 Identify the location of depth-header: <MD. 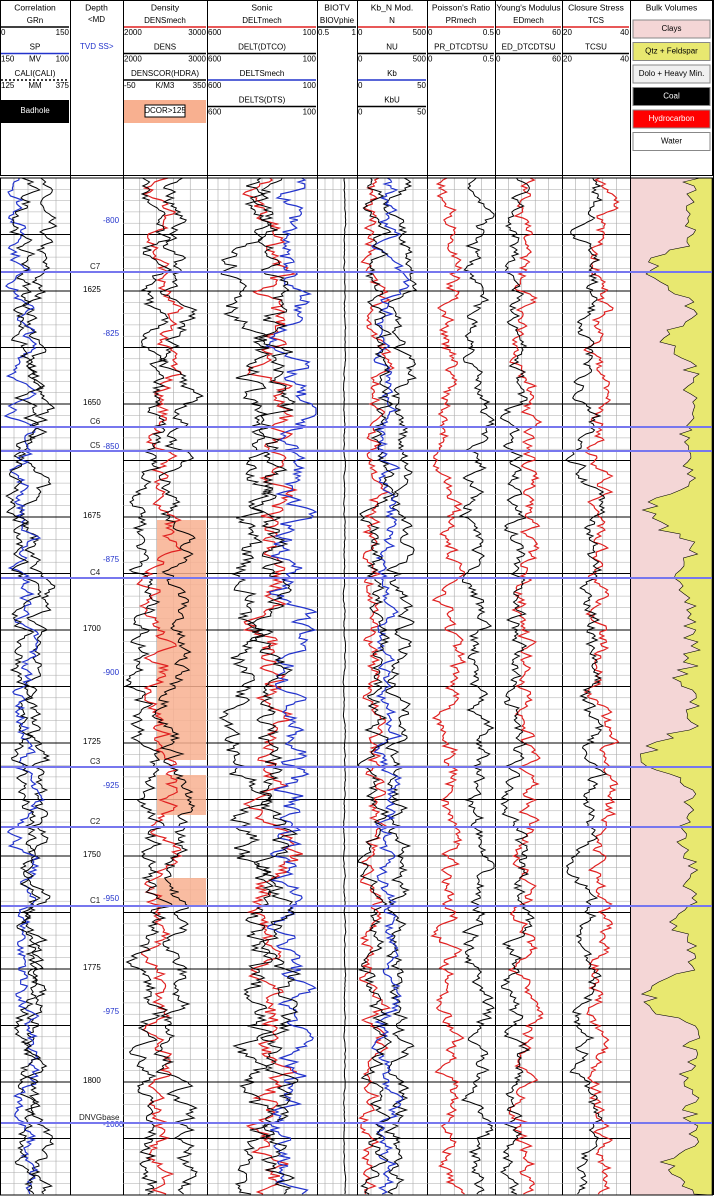
(96, 19).